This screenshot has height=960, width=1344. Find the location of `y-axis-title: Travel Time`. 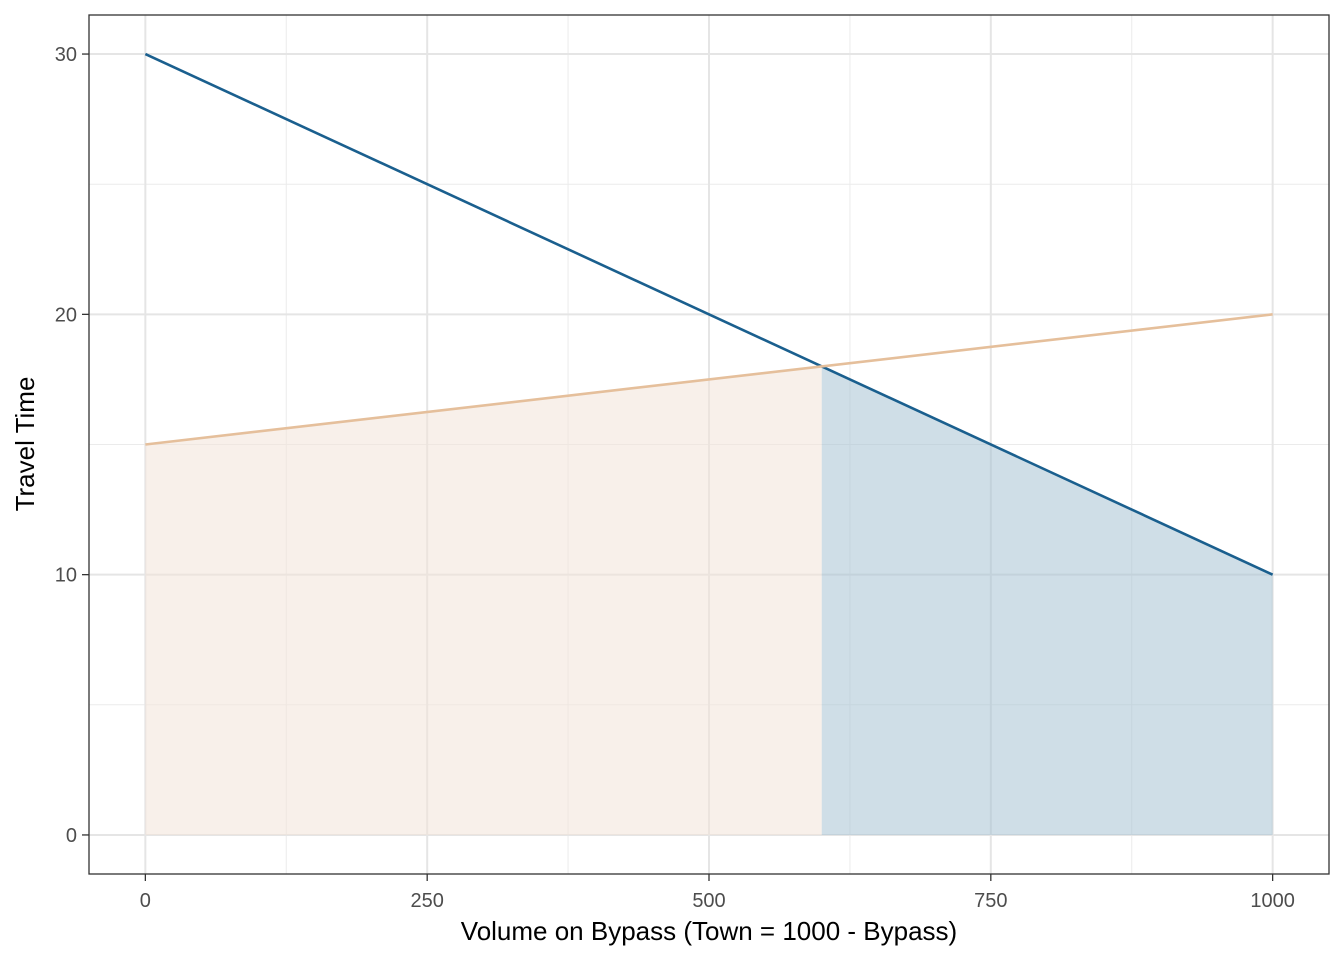

y-axis-title: Travel Time is located at coordinates (25, 444).